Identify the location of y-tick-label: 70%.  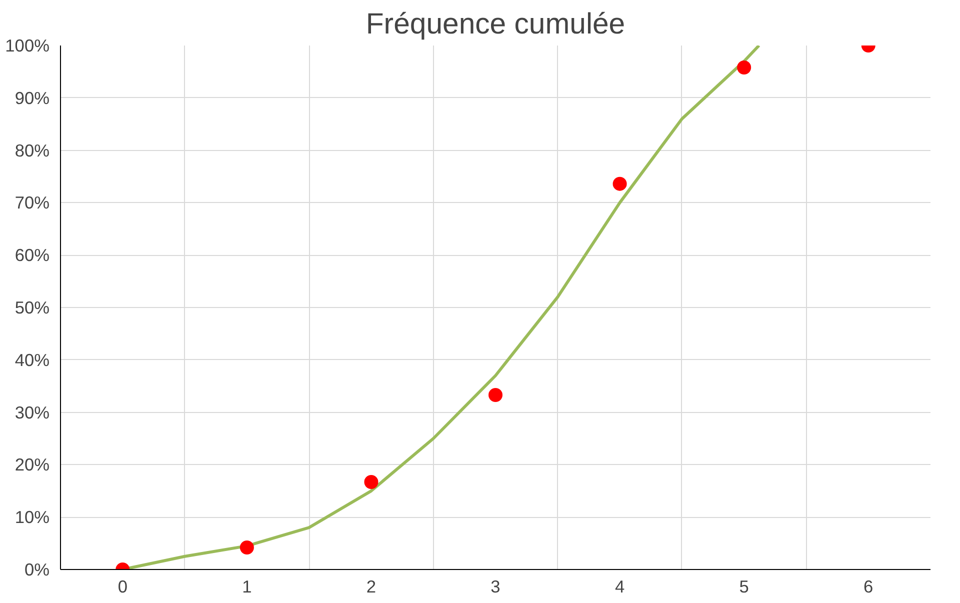
(32, 202).